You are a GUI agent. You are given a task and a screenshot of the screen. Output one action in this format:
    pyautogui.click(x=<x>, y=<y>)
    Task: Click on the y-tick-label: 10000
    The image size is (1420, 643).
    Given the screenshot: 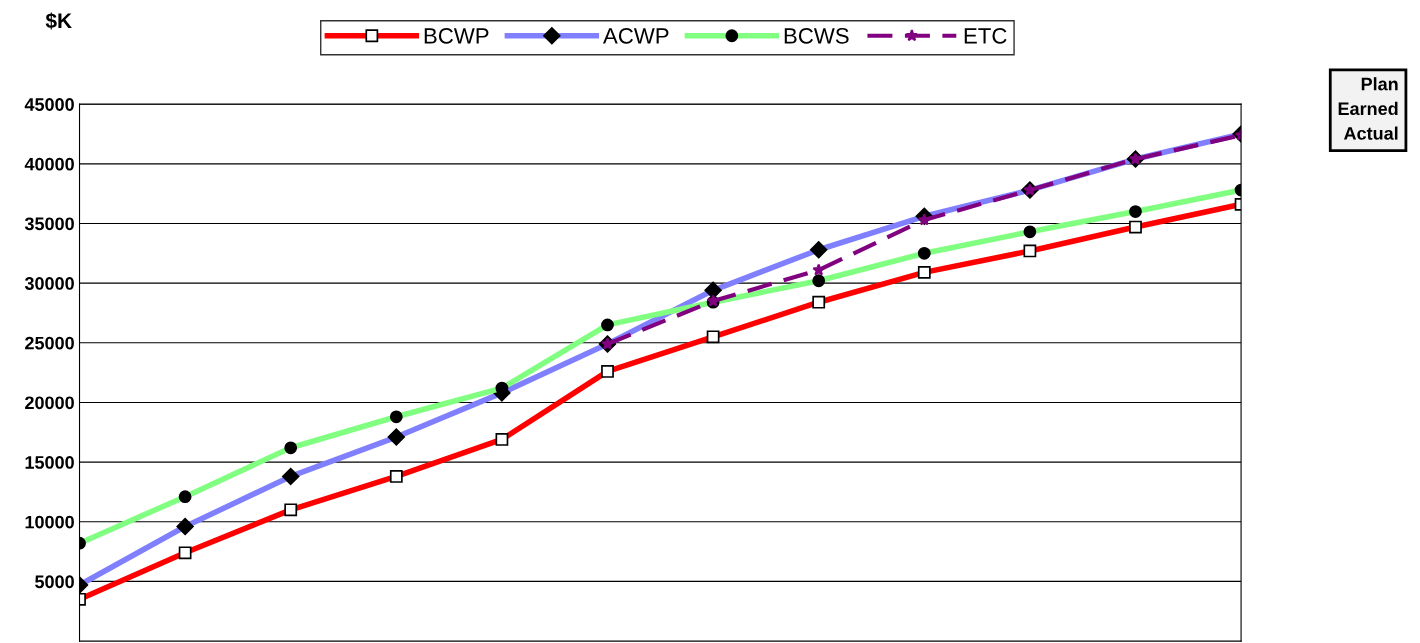 What is the action you would take?
    pyautogui.click(x=49, y=522)
    